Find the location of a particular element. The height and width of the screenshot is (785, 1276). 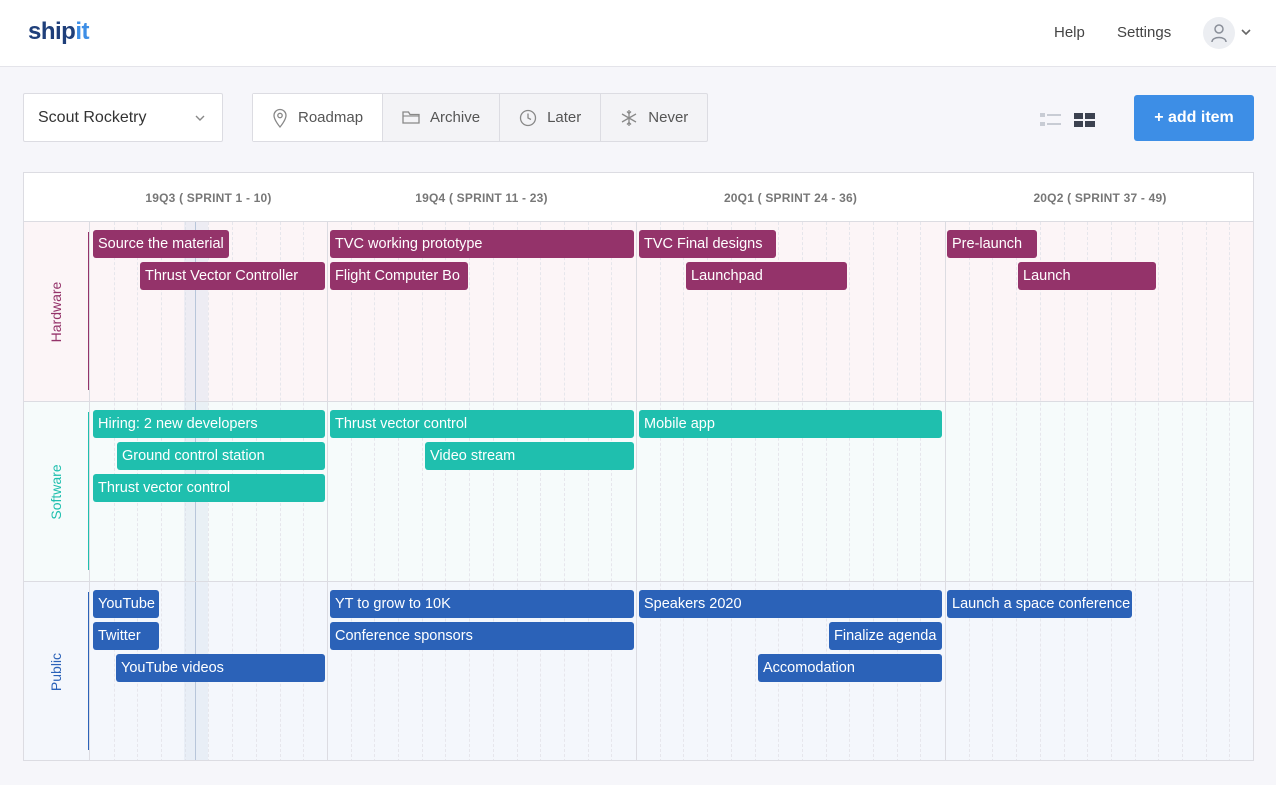

roadmap-item: Source the material is located at coordinates (161, 244).